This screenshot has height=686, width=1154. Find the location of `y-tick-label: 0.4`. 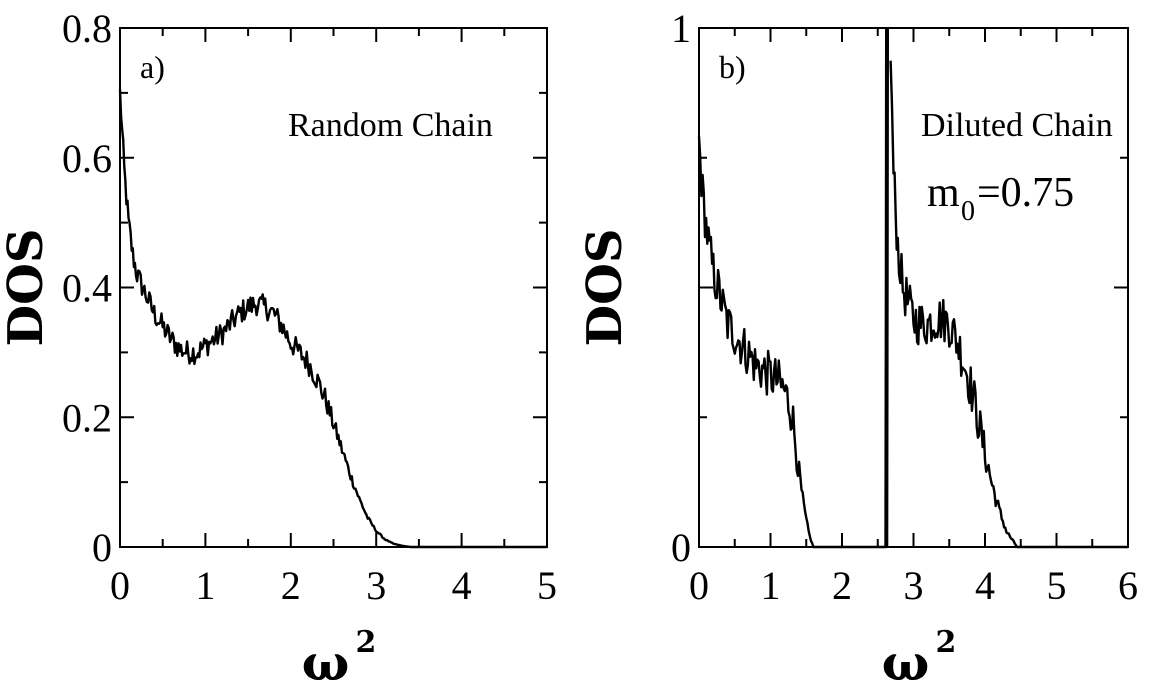

y-tick-label: 0.4 is located at coordinates (87, 288).